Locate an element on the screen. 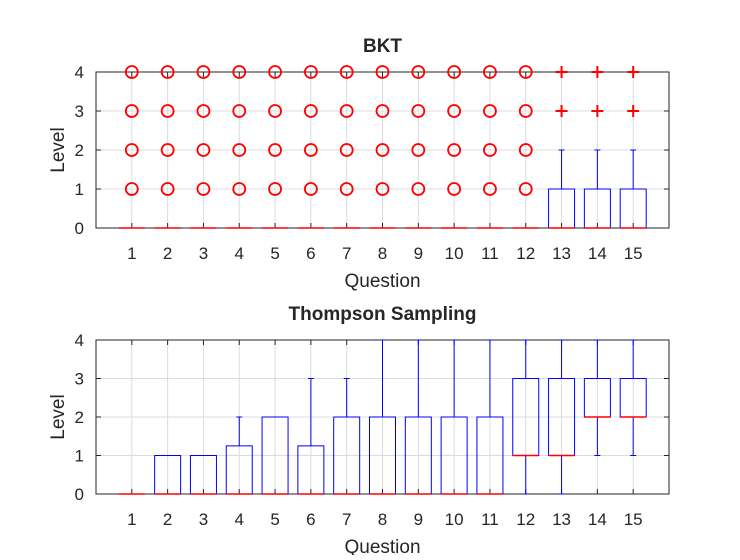 This screenshot has height=560, width=740. box-q6 is located at coordinates (310, 147).